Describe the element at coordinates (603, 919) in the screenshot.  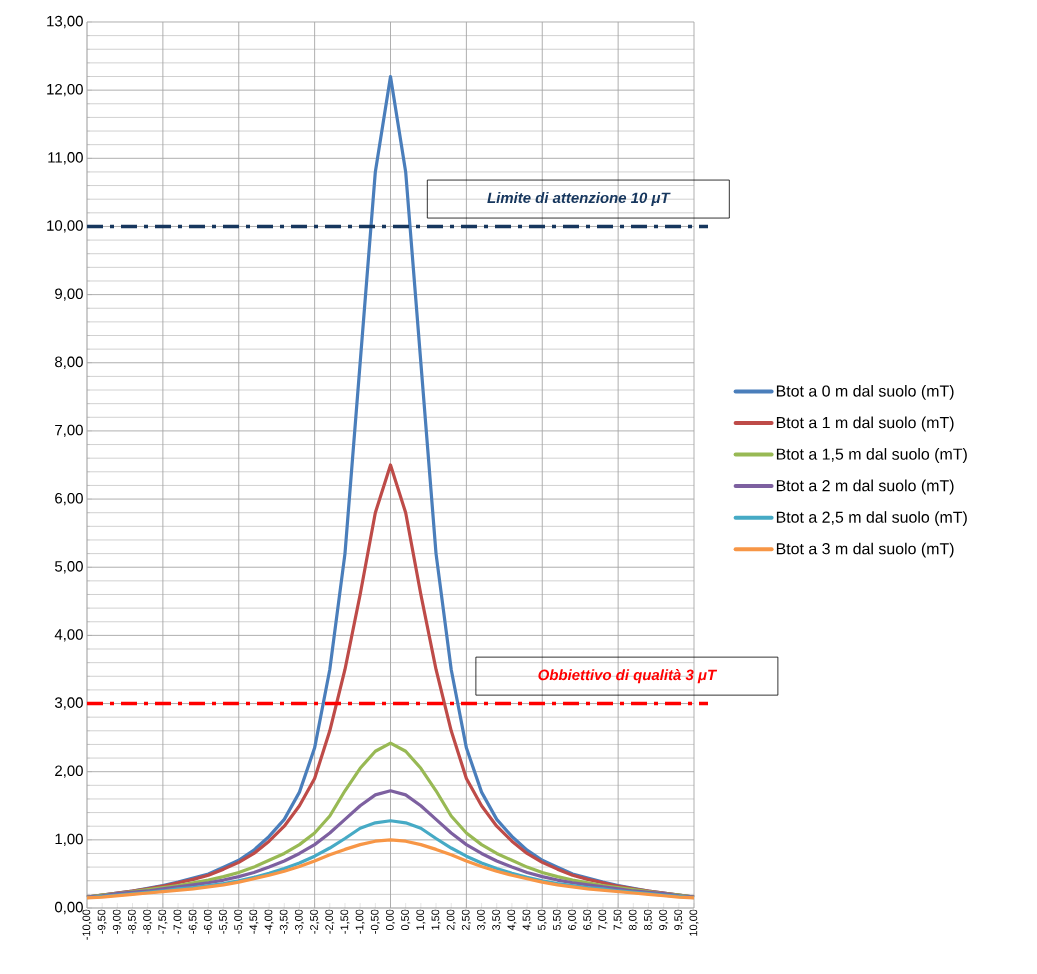
I see `x-tick-label: 7,00` at that location.